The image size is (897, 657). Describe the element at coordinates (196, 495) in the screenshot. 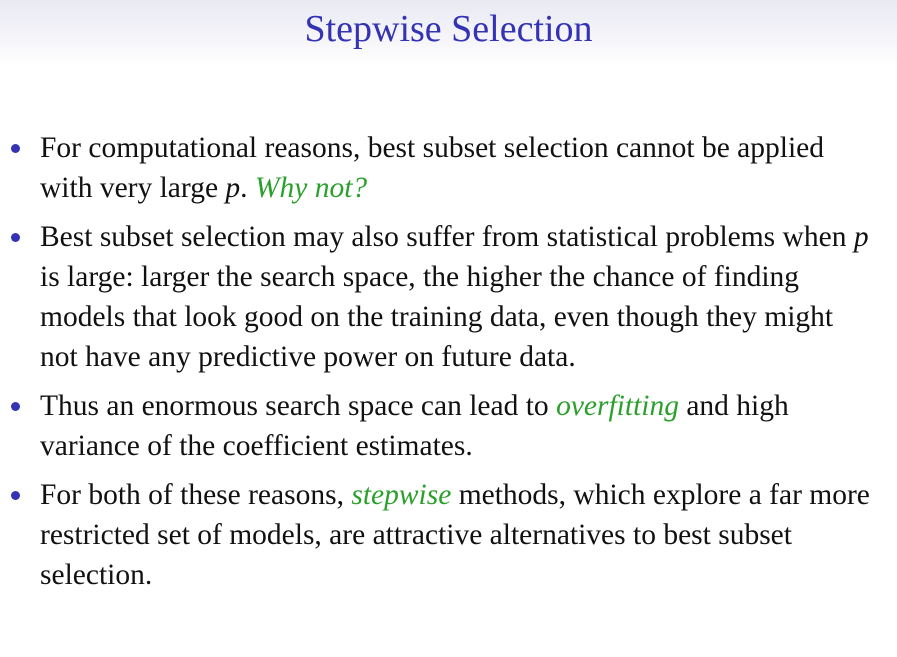

I see `bullet-text: For both of these reasons,` at that location.